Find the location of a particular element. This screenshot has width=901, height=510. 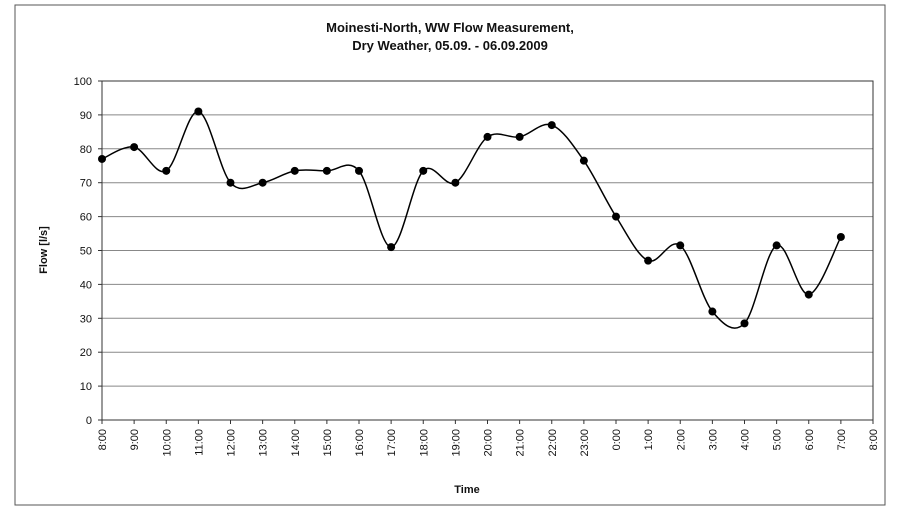

x-tick-label: 22:00 is located at coordinates (553, 443).